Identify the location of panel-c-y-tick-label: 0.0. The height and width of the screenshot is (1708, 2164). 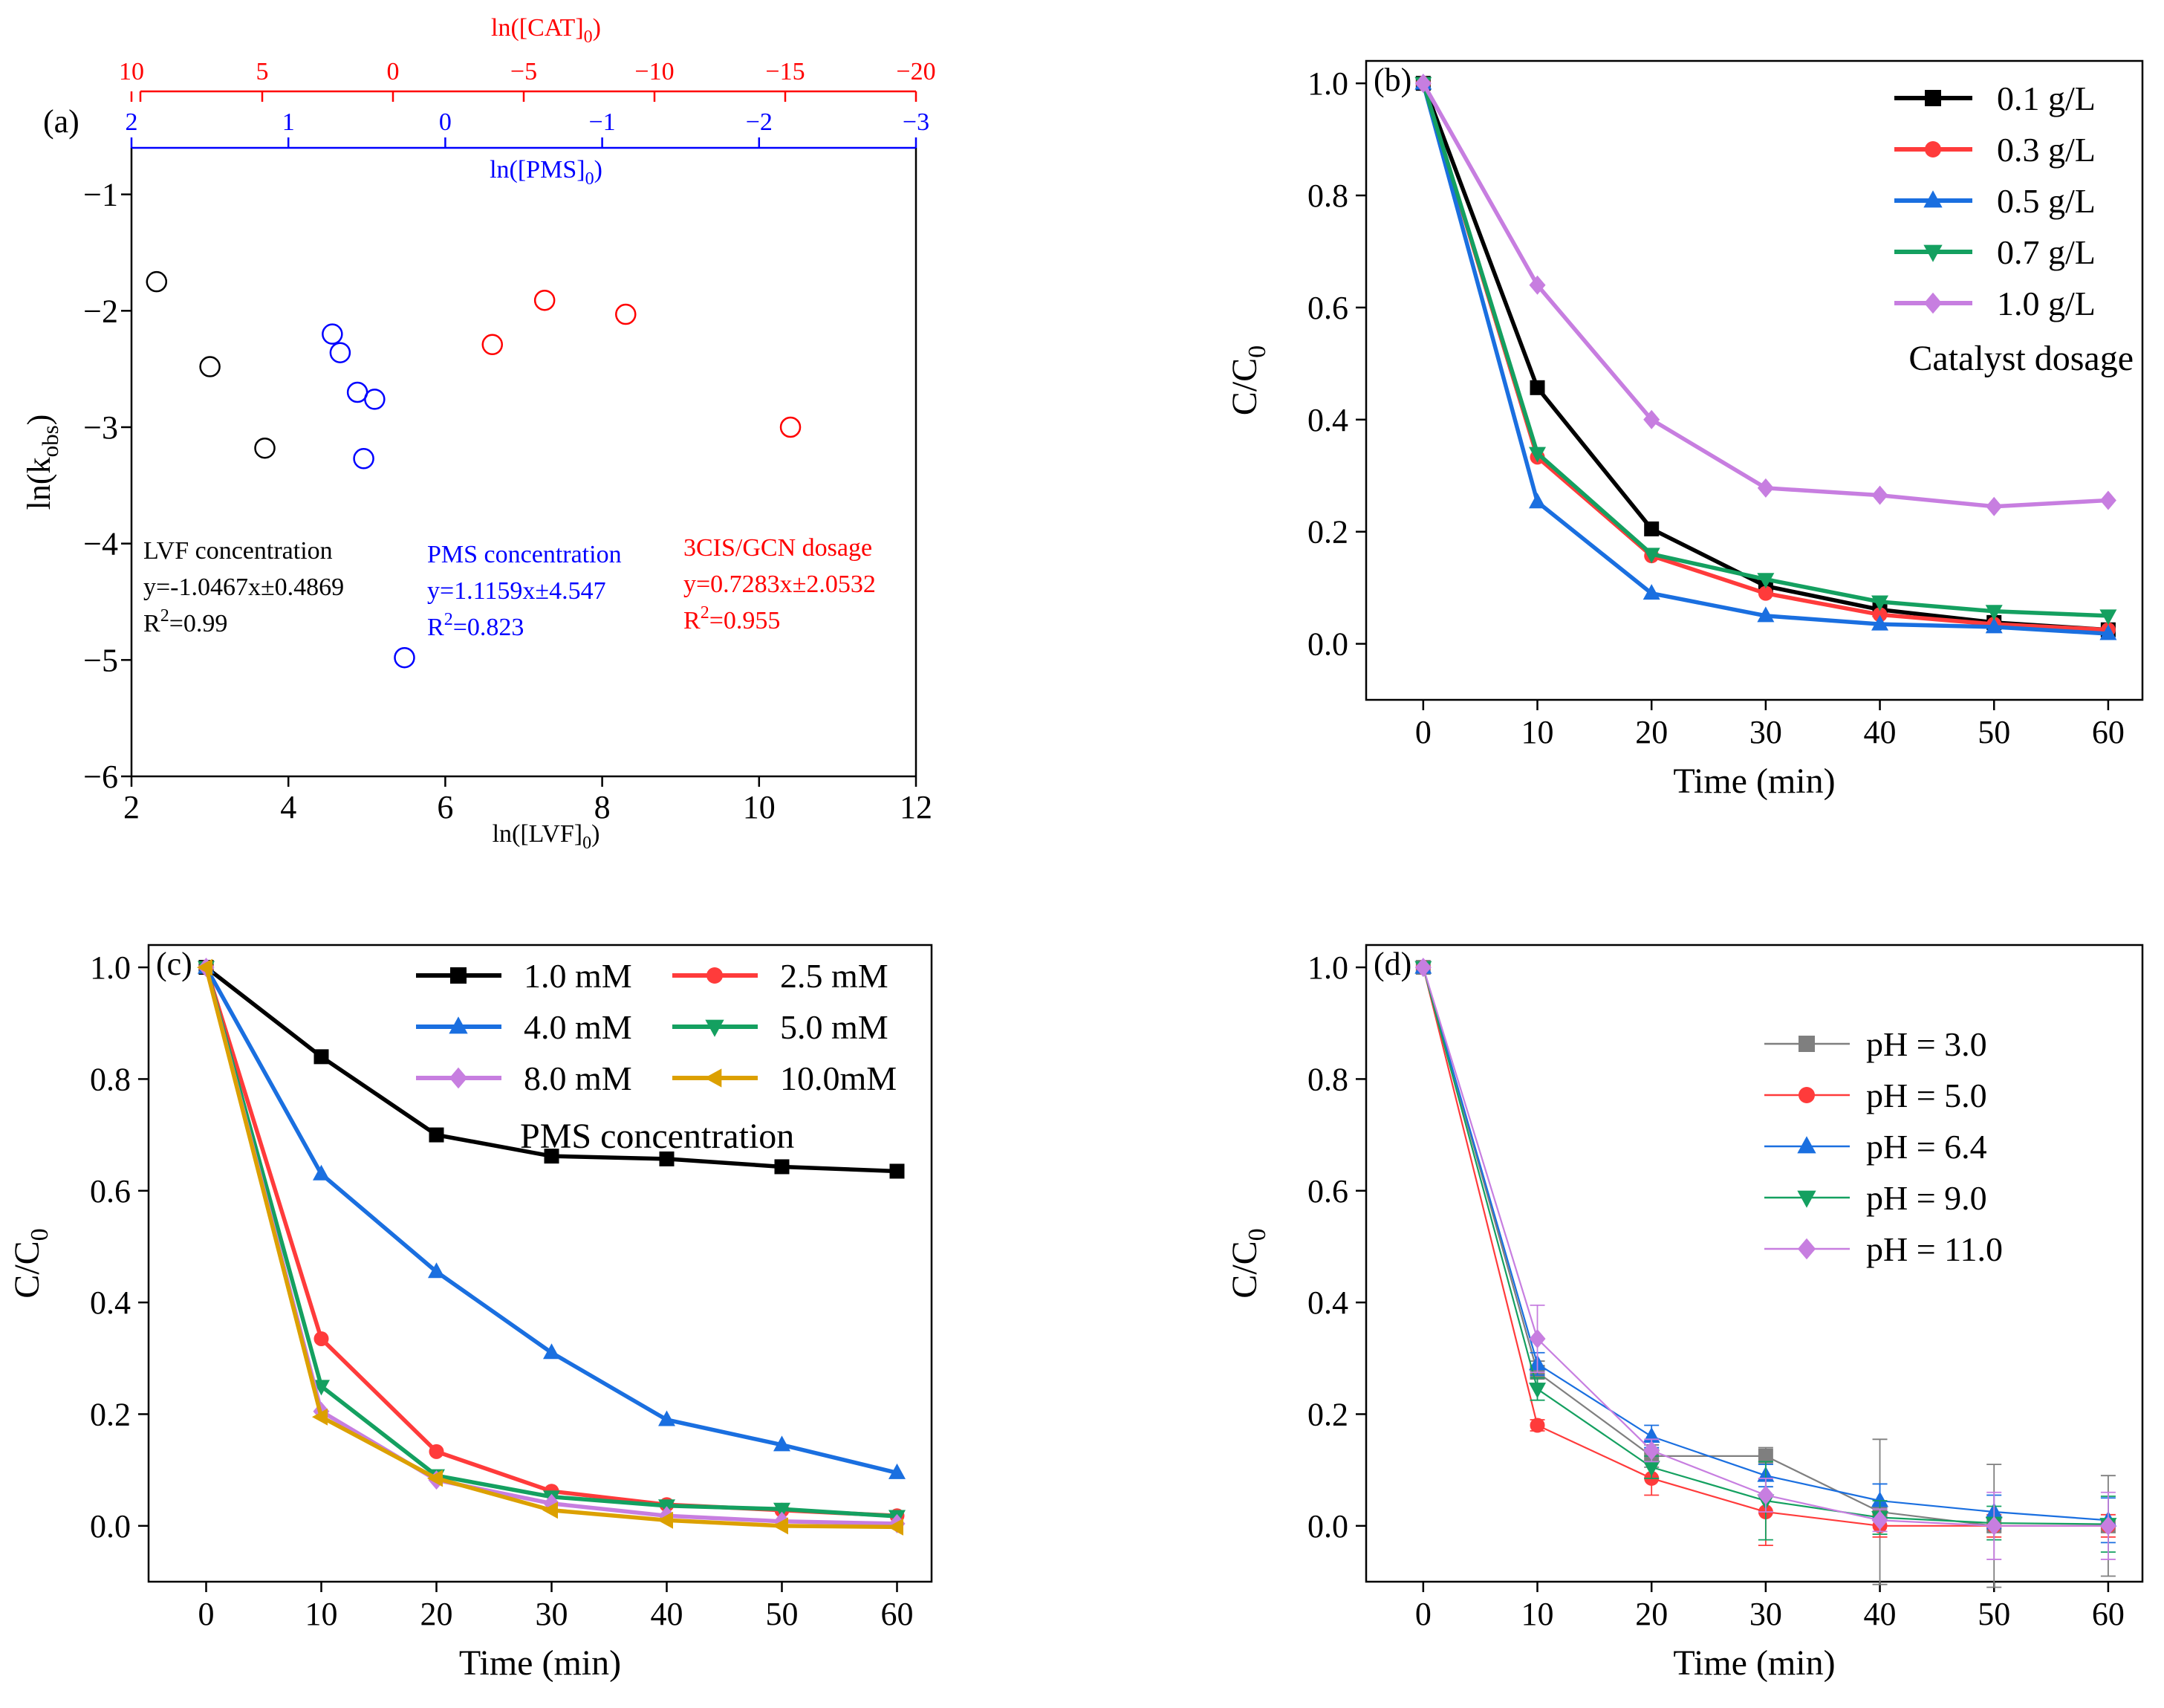
(111, 1526).